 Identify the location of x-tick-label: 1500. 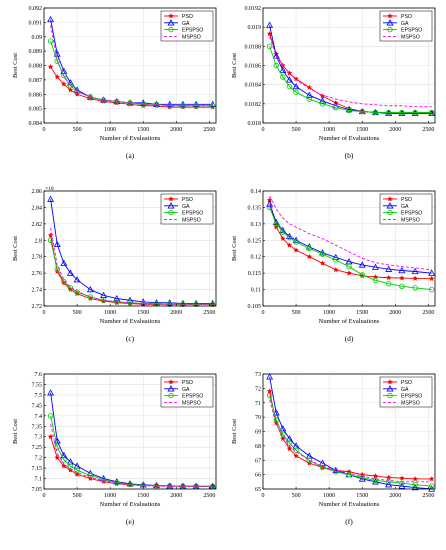
(143, 130).